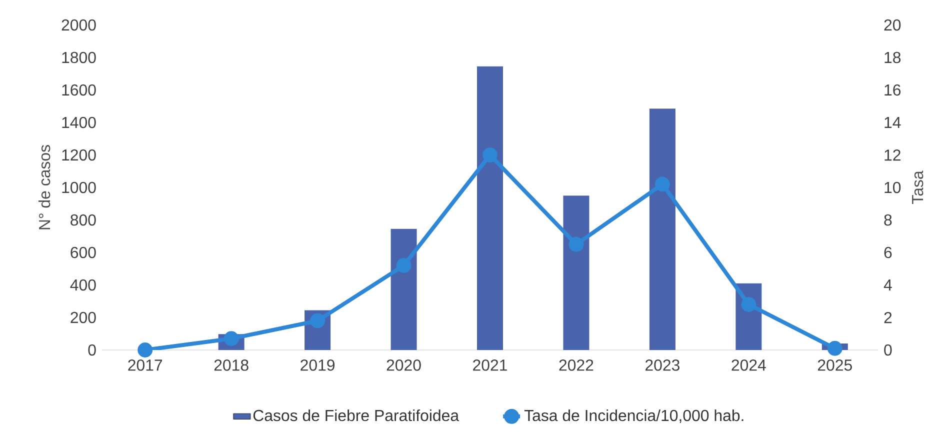 Image resolution: width=950 pixels, height=442 pixels. What do you see at coordinates (490, 365) in the screenshot?
I see `x-tick-label: 2021` at bounding box center [490, 365].